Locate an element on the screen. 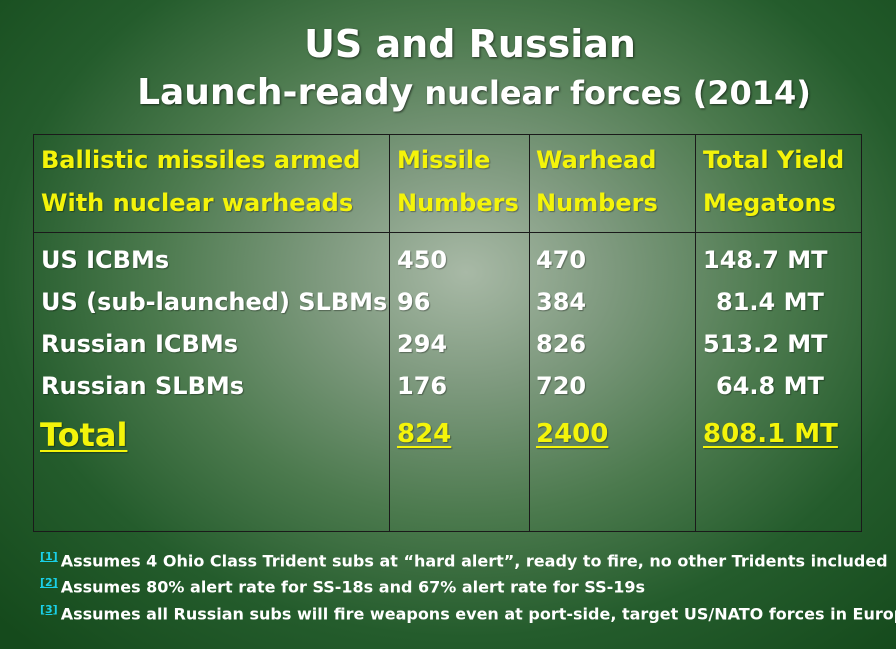  table-row-label: Russian ICBMs is located at coordinates (140, 344).